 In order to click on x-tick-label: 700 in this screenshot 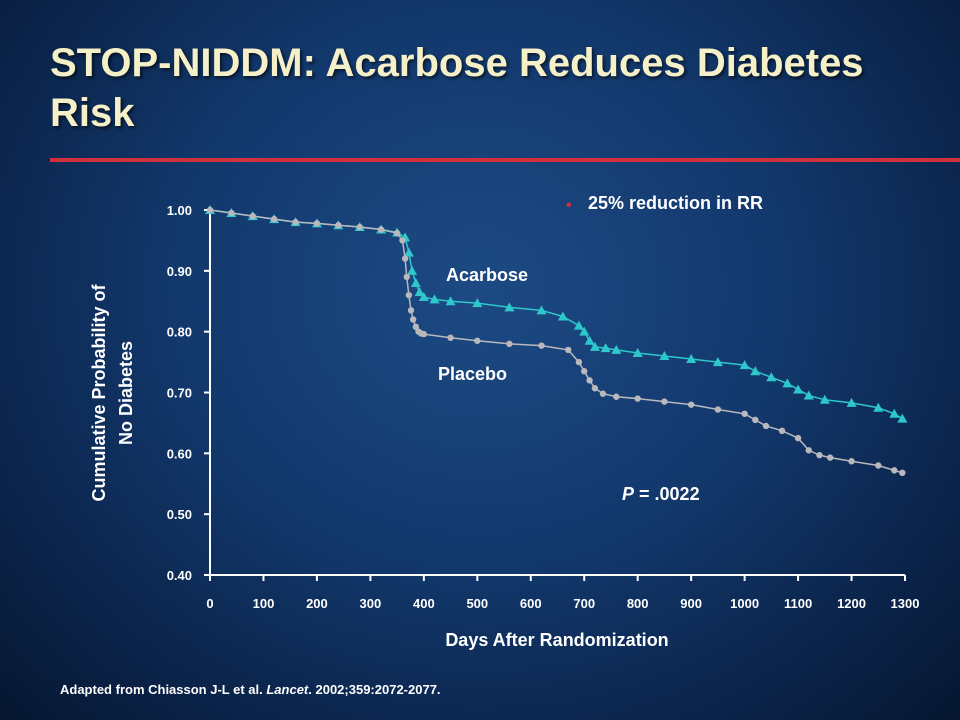, I will do `click(584, 603)`.